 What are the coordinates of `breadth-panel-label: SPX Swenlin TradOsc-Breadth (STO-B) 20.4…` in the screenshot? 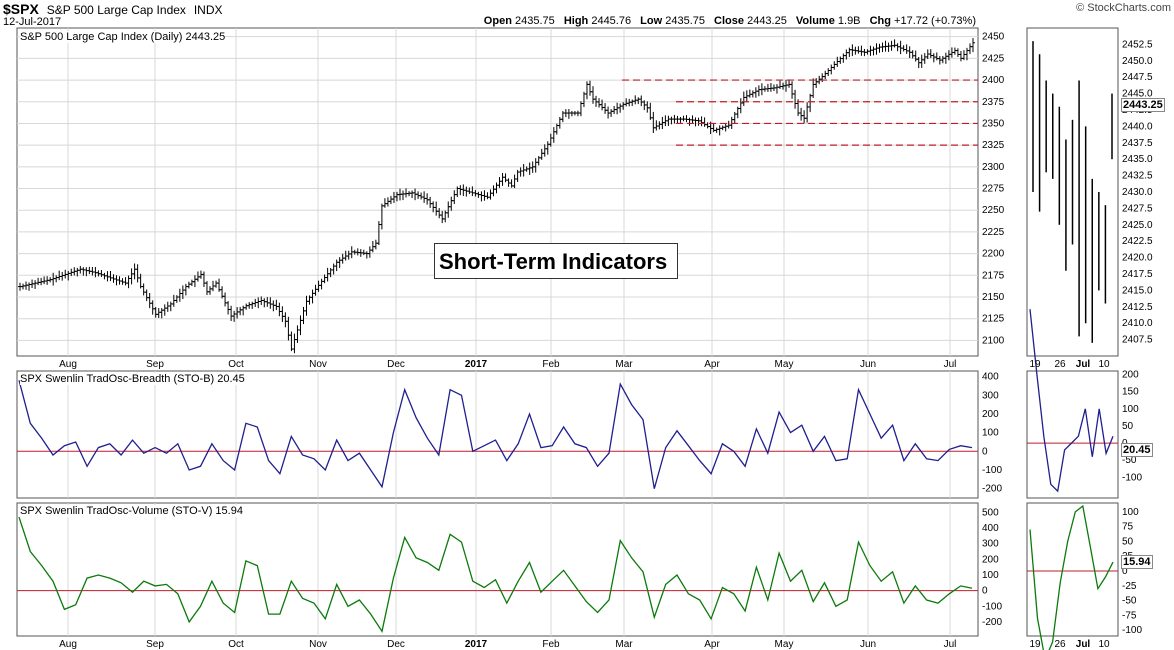 It's located at (132, 379).